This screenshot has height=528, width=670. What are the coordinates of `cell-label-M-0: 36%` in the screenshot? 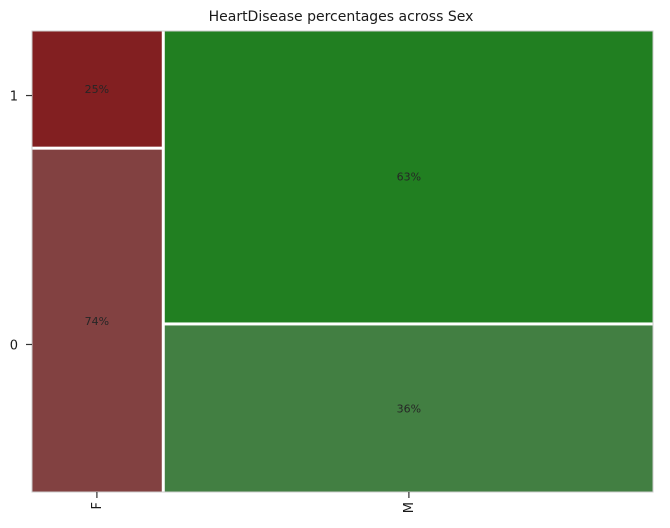 It's located at (409, 409).